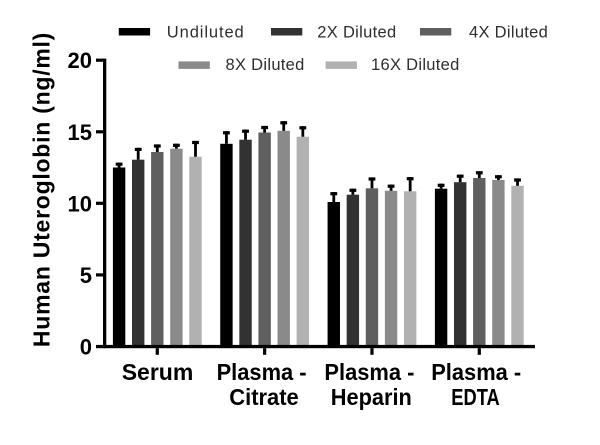 This screenshot has height=445, width=600. Describe the element at coordinates (42, 189) in the screenshot. I see `svg-text: Human Uteroglobin (ng/ml)` at that location.